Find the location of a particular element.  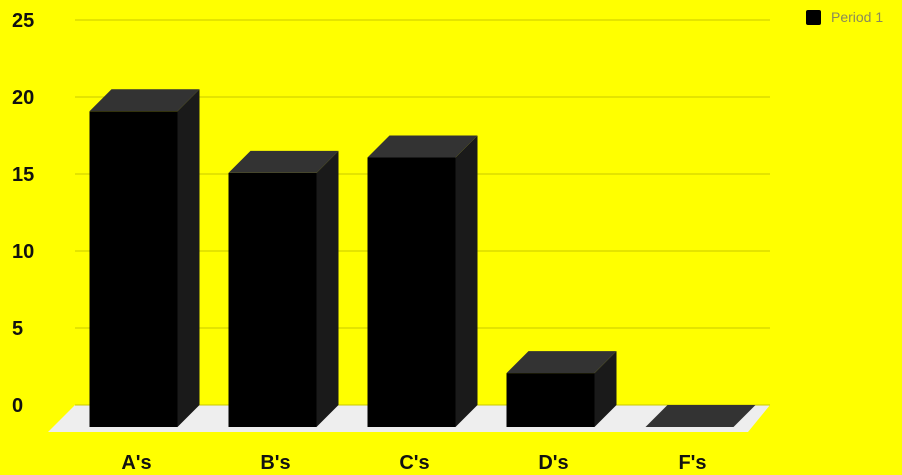

legend-swatch is located at coordinates (813, 17).